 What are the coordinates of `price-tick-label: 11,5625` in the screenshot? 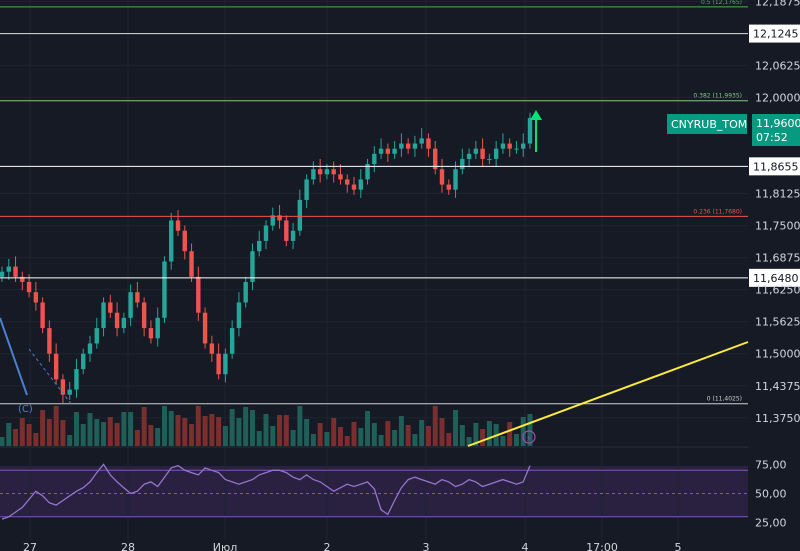 It's located at (777, 322).